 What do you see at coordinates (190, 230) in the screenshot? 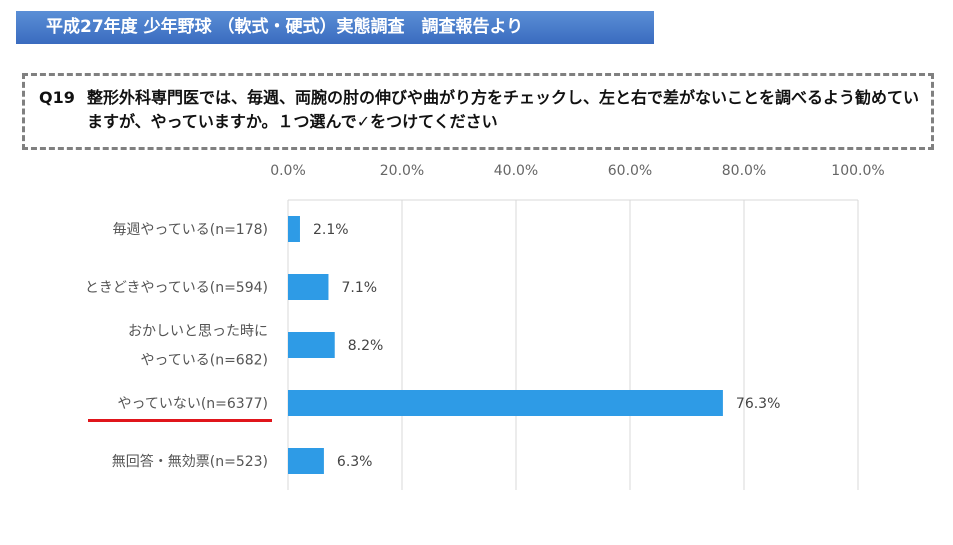
I see `category-label: 毎週やっている(n=178)` at bounding box center [190, 230].